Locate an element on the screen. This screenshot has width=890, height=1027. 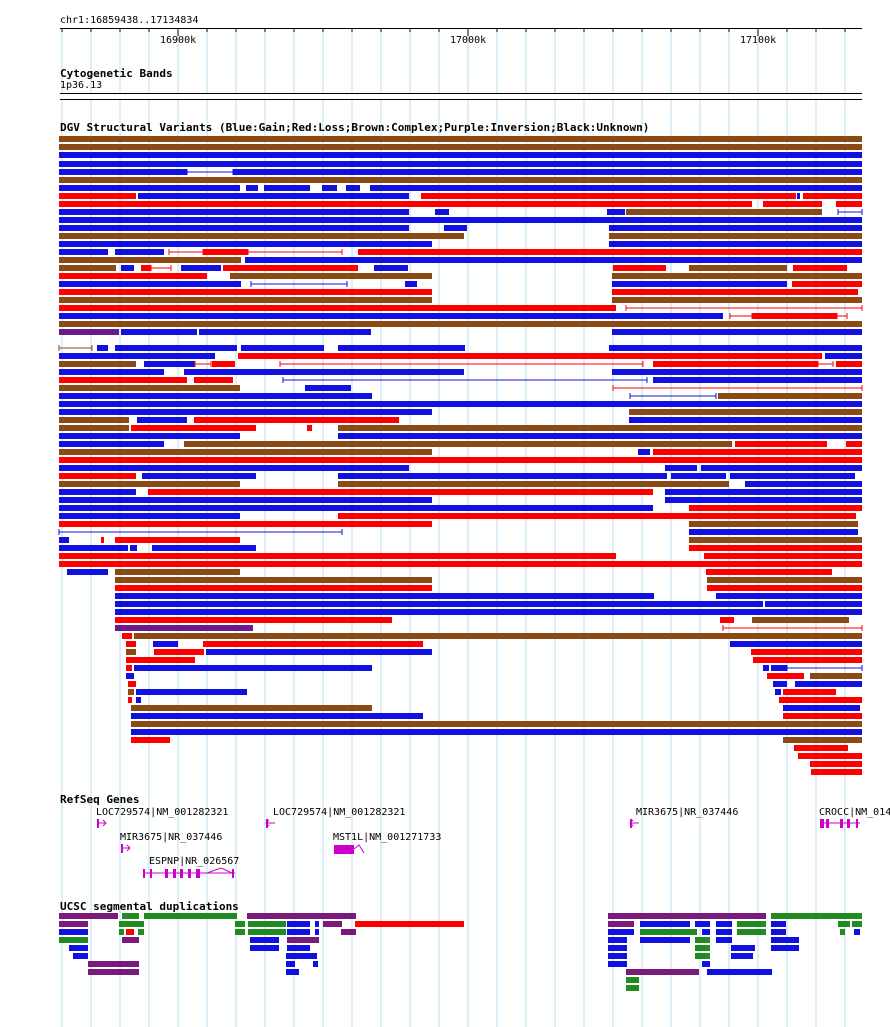
gene-crocc-exon is located at coordinates (827, 823).